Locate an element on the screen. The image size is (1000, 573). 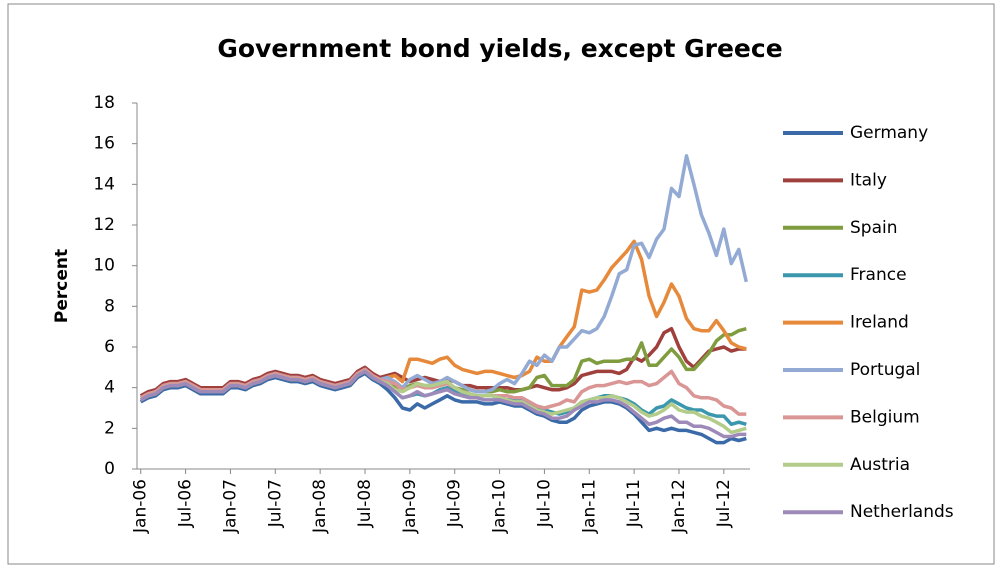
y-tick-label: 12 is located at coordinates (104, 225).